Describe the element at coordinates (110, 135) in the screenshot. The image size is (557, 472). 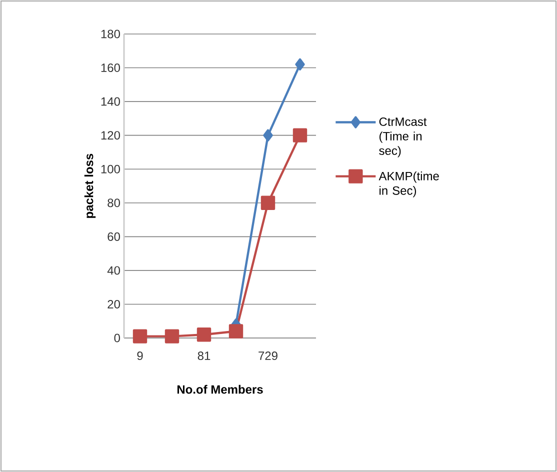
I see `y-tick-label: 120` at that location.